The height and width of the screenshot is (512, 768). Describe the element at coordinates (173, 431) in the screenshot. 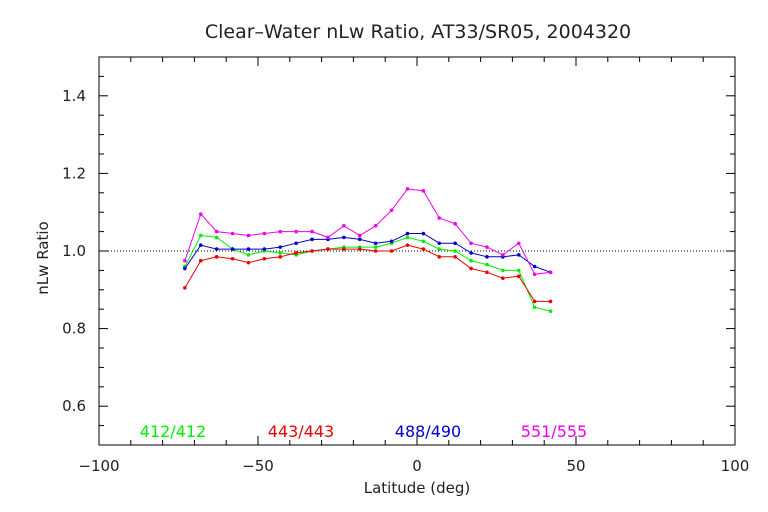

I see `legend-entry: 412/412` at that location.